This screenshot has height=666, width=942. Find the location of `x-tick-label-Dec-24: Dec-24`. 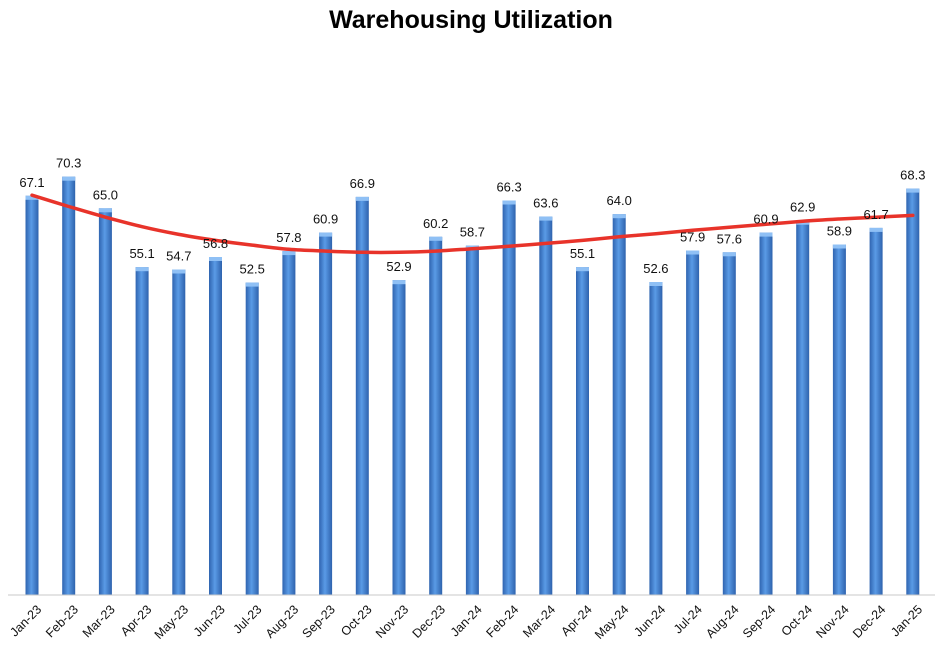

x-tick-label-Dec-24: Dec-24 is located at coordinates (869, 621).